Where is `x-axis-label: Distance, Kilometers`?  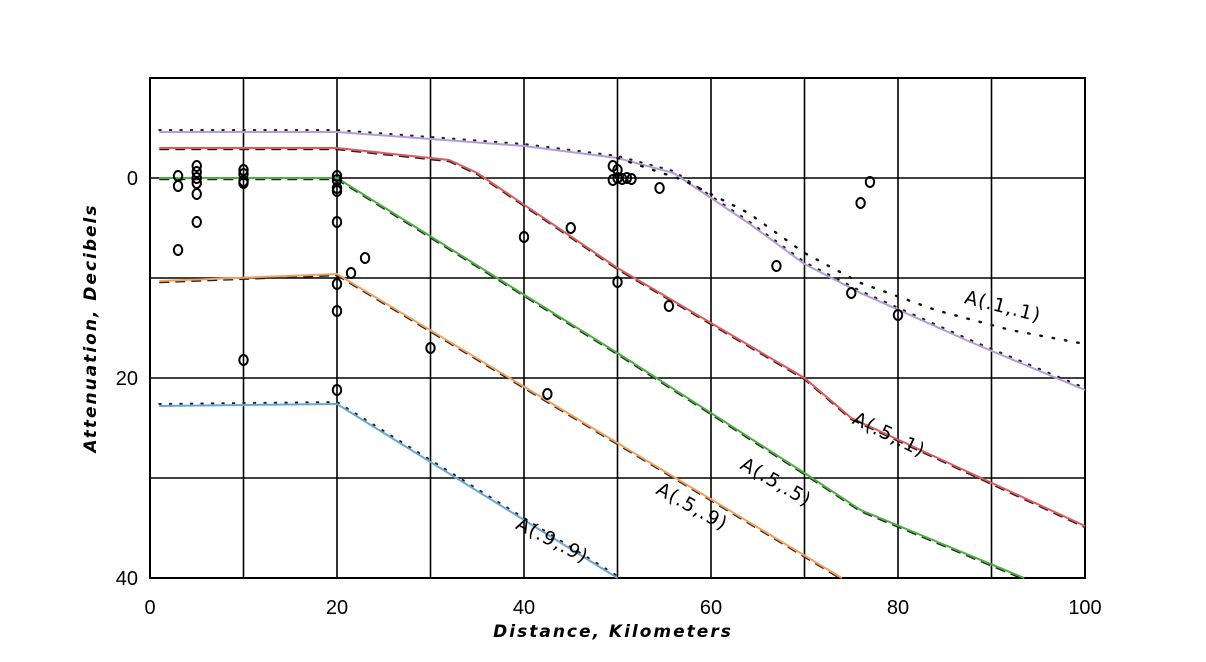
x-axis-label: Distance, Kilometers is located at coordinates (613, 632).